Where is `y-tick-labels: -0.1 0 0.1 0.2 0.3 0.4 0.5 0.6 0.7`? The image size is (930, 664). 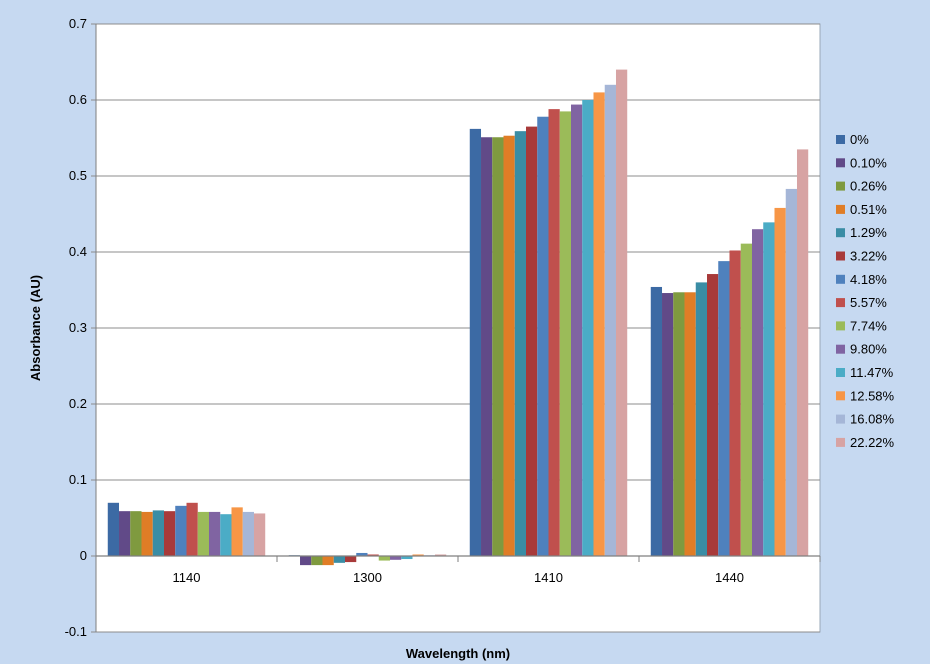 y-tick-labels: -0.1 0 0.1 0.2 0.3 0.4 0.5 0.6 0.7 is located at coordinates (76, 327).